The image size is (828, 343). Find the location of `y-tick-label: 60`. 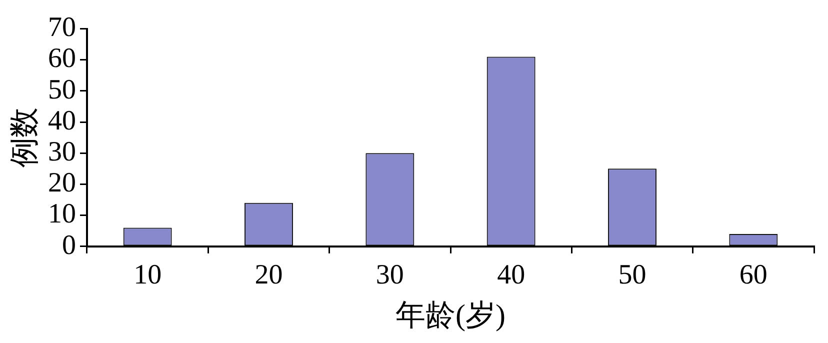

y-tick-label: 60 is located at coordinates (62, 58).